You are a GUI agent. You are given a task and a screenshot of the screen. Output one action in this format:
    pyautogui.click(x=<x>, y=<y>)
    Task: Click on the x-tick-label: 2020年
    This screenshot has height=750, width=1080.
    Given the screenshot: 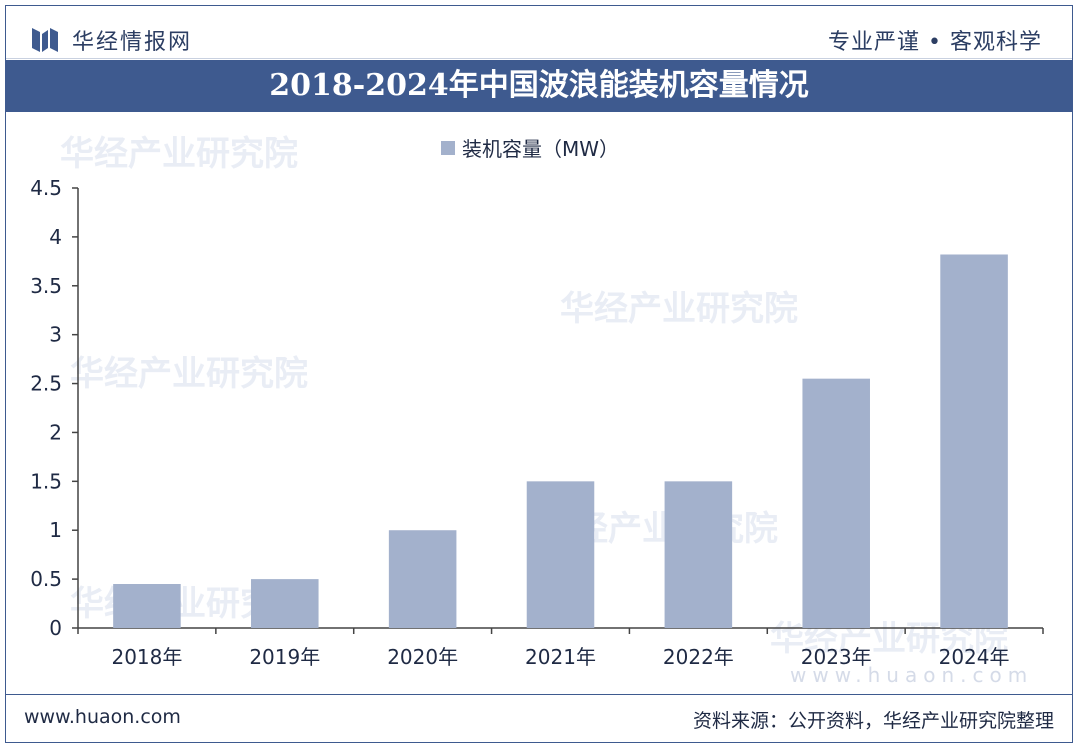 What is the action you would take?
    pyautogui.click(x=422, y=657)
    